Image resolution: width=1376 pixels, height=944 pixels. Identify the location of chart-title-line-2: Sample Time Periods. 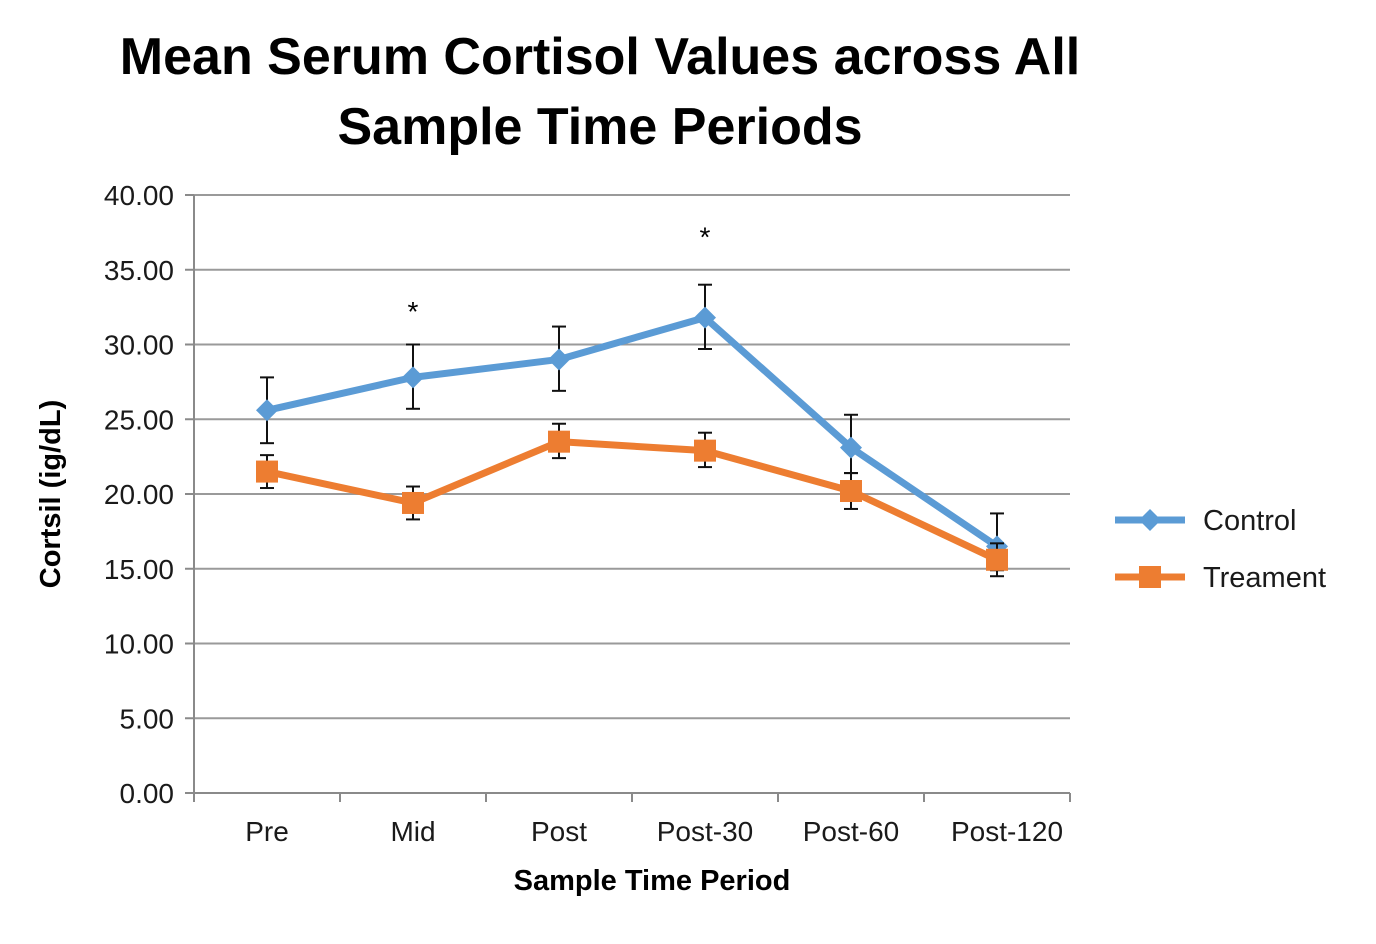
(600, 127).